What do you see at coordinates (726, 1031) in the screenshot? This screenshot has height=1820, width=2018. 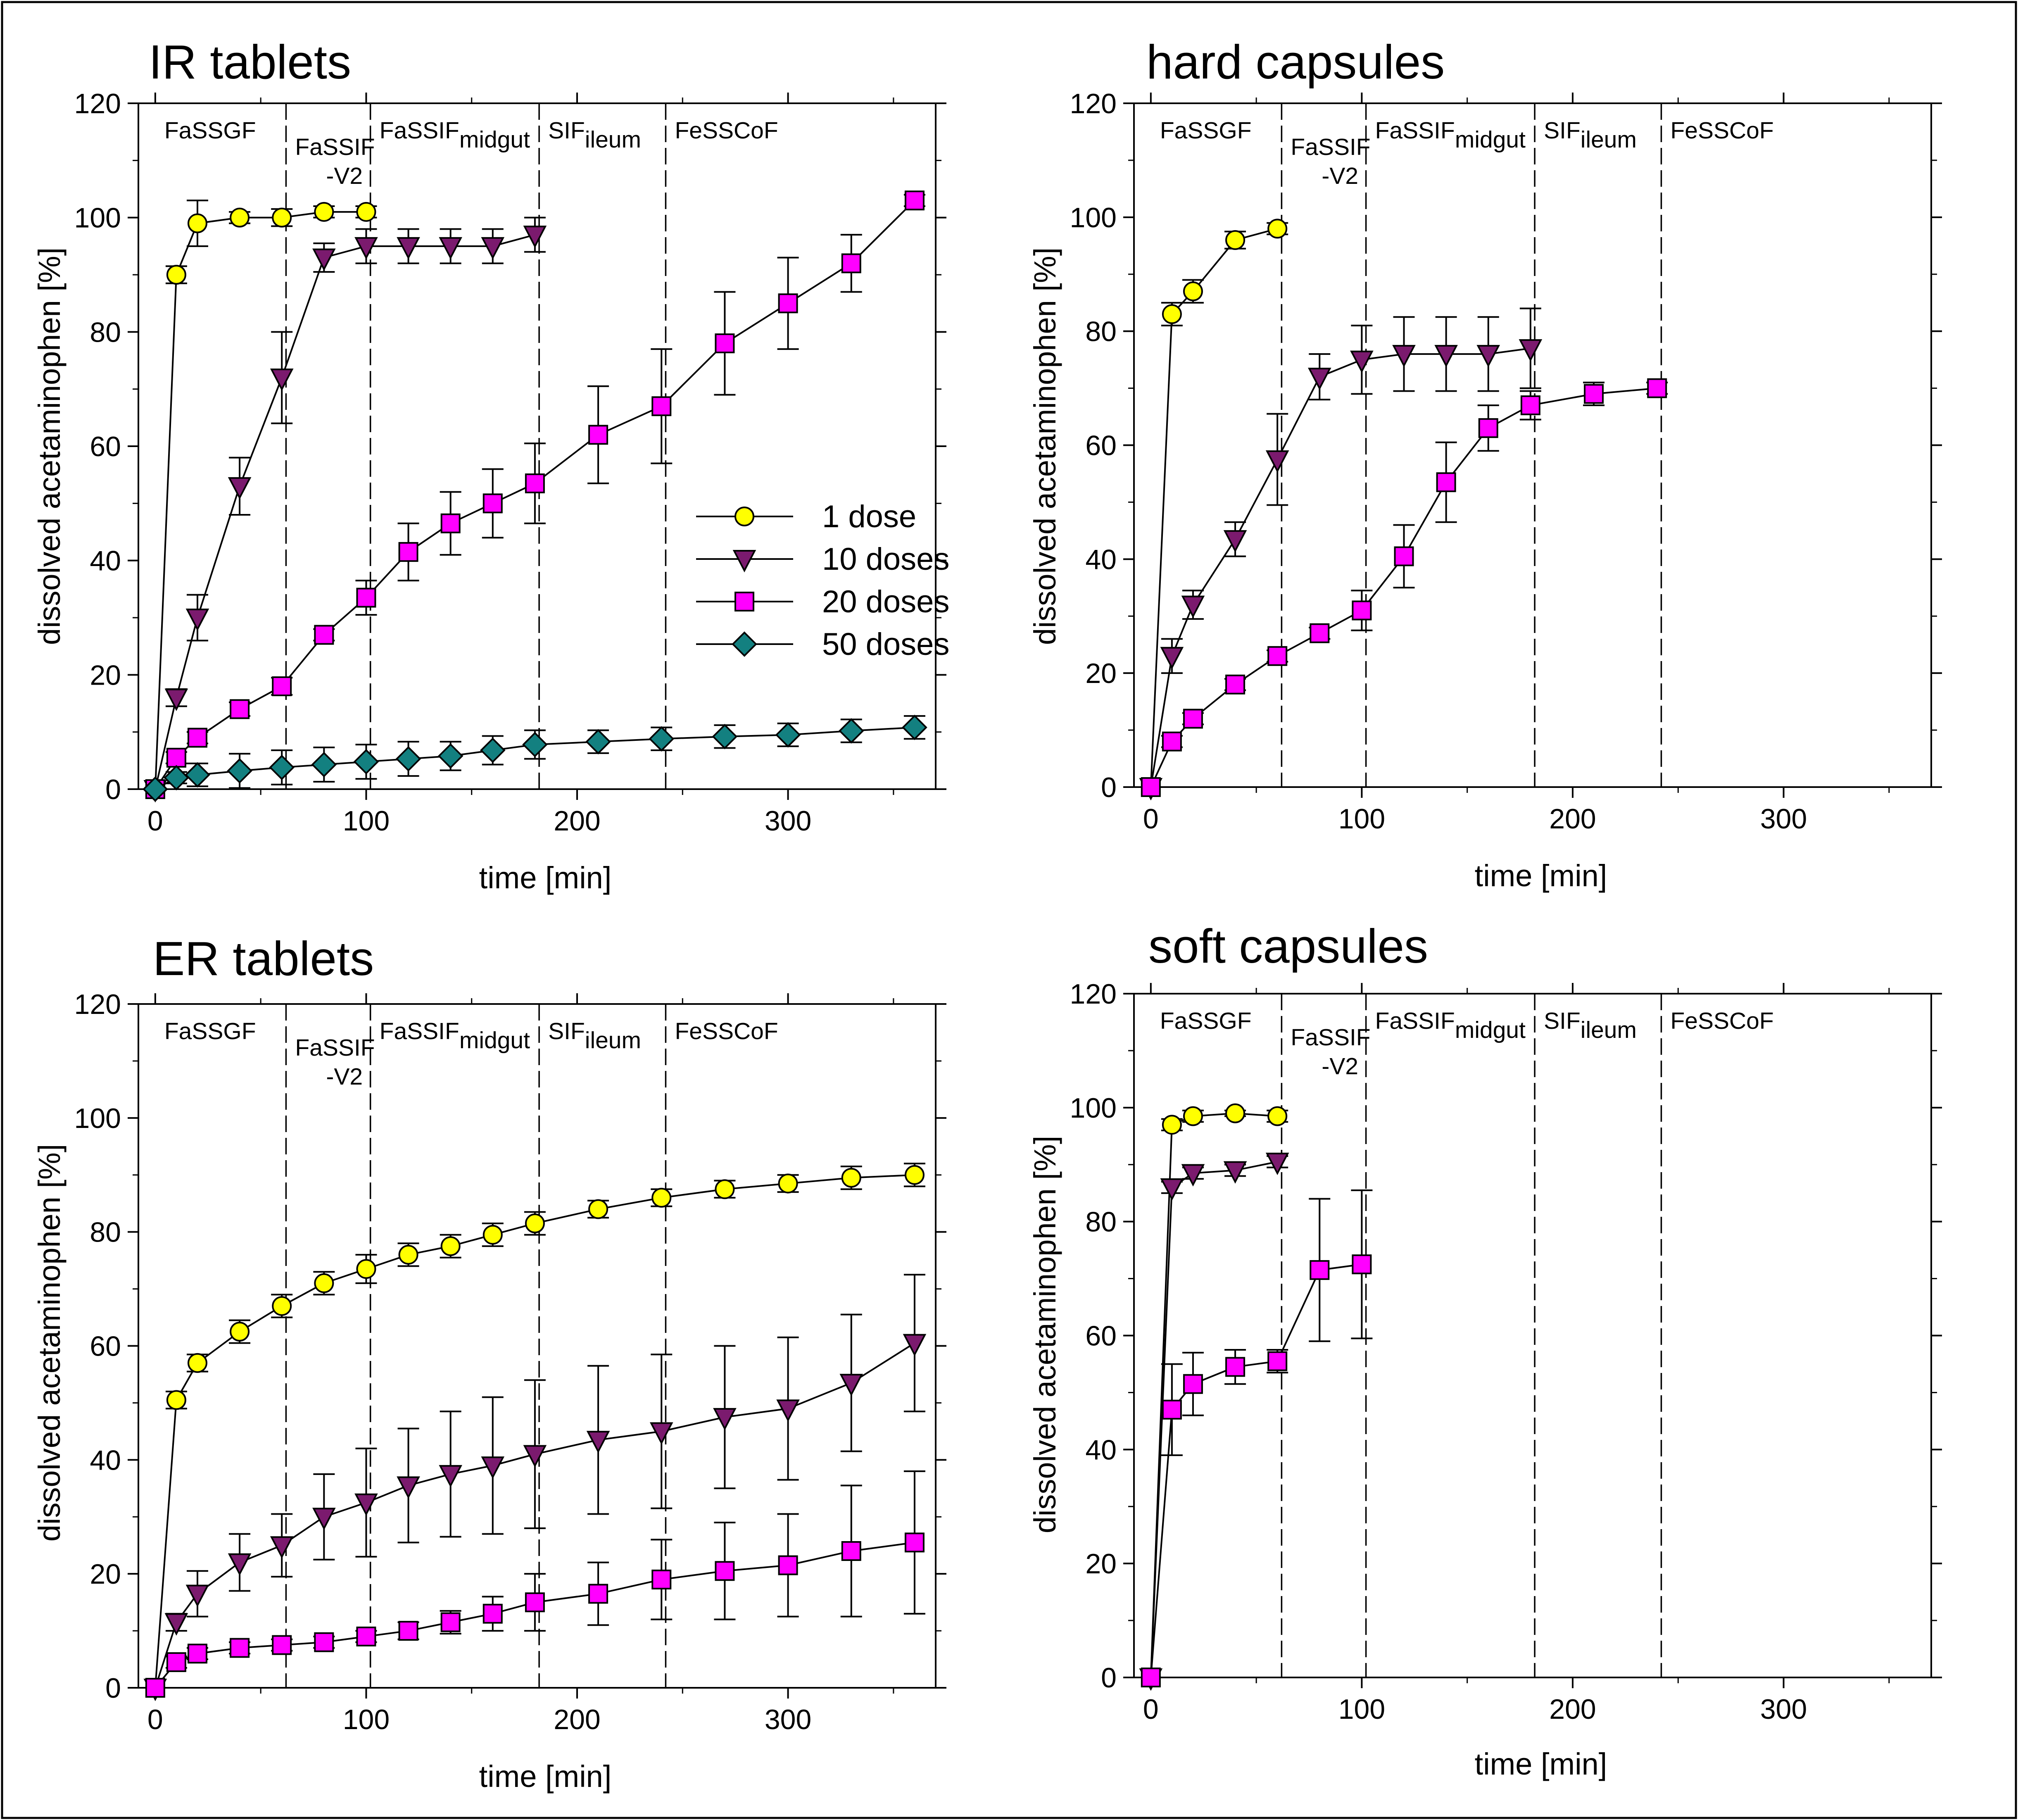 I see `phase-label: FeSSCoF` at bounding box center [726, 1031].